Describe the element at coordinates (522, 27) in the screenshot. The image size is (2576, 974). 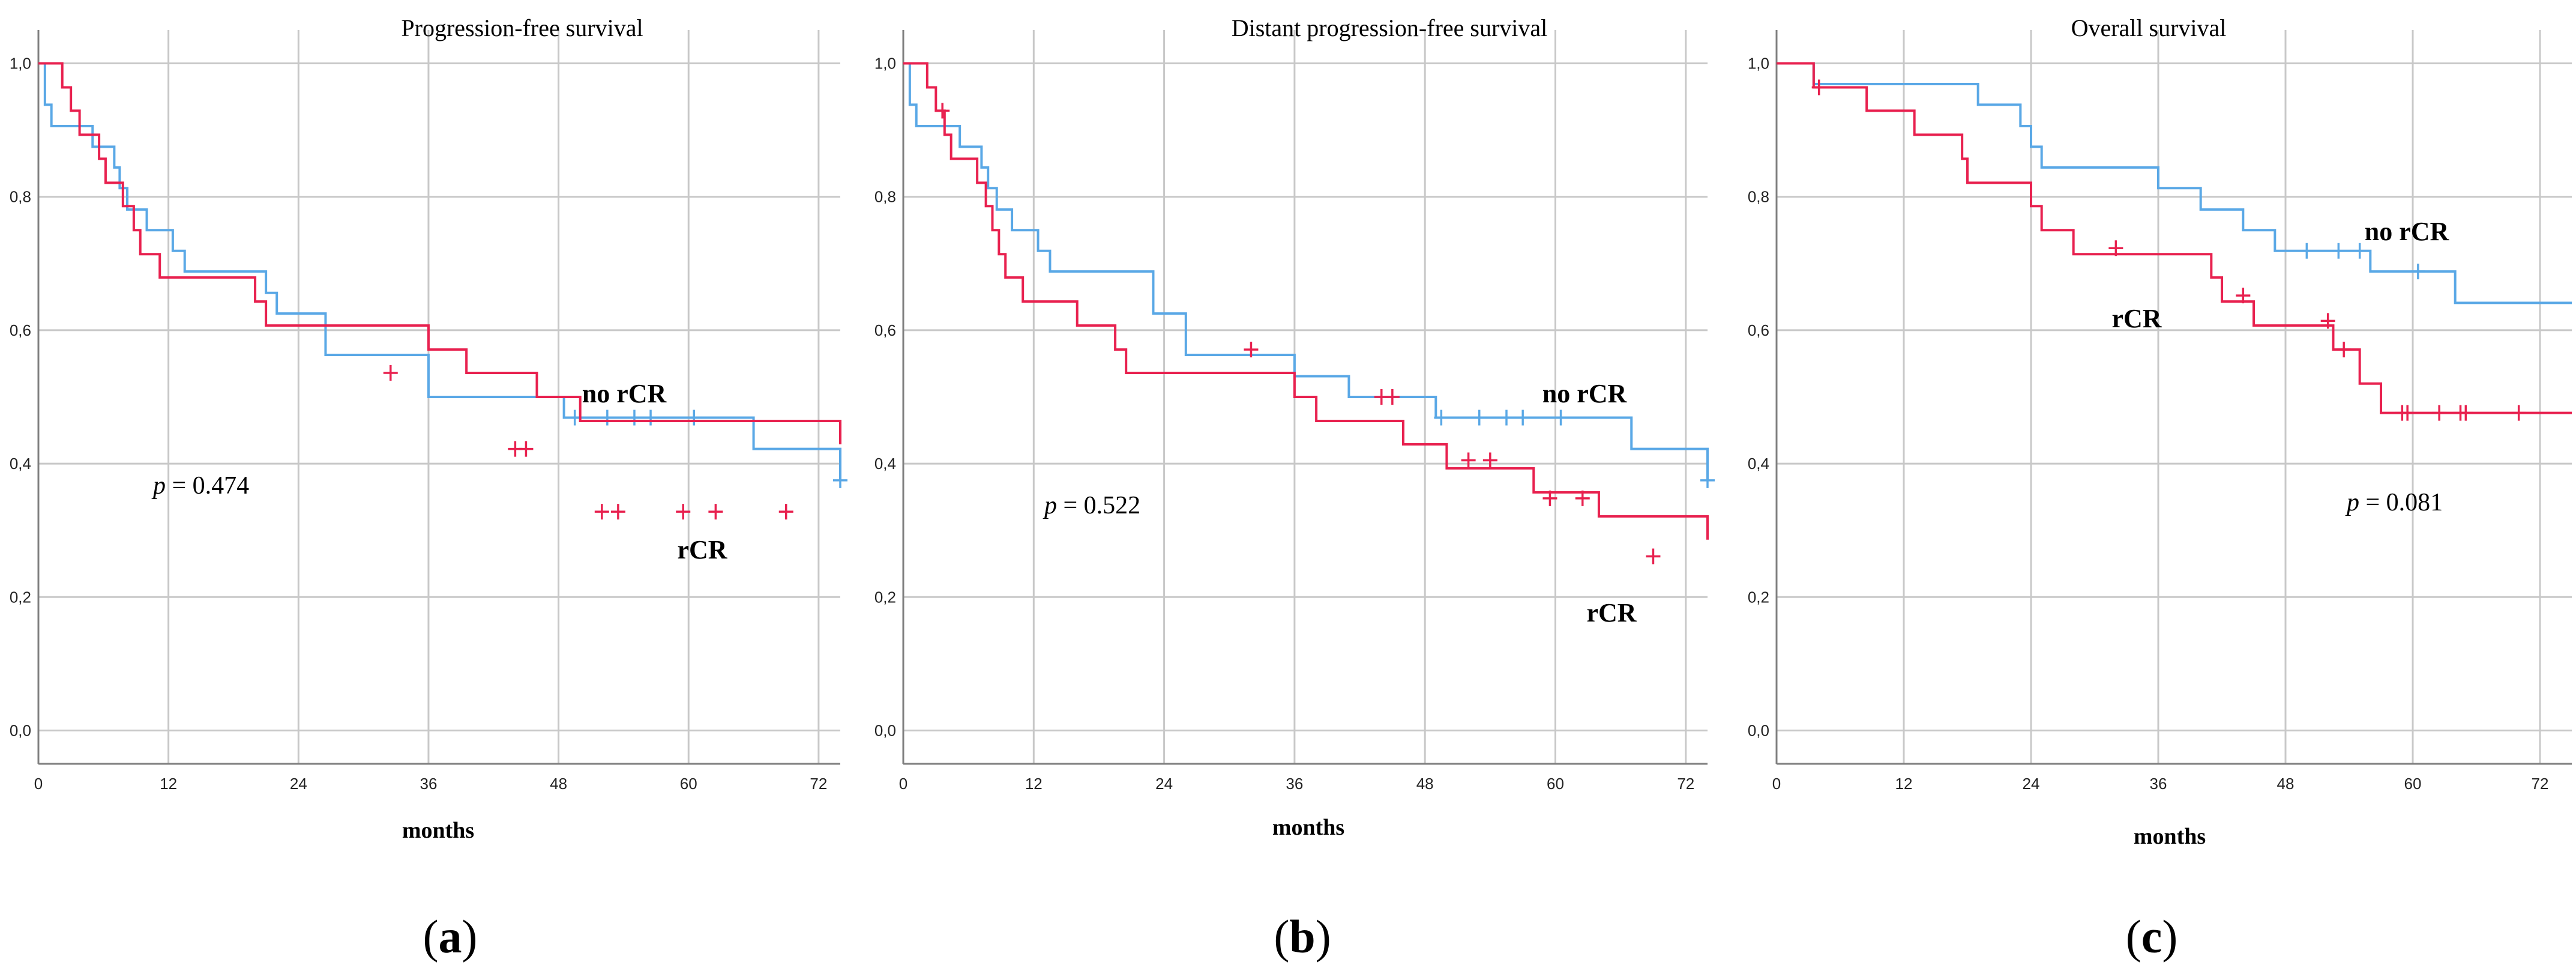
I see `chart-title: Progression-free survival` at that location.